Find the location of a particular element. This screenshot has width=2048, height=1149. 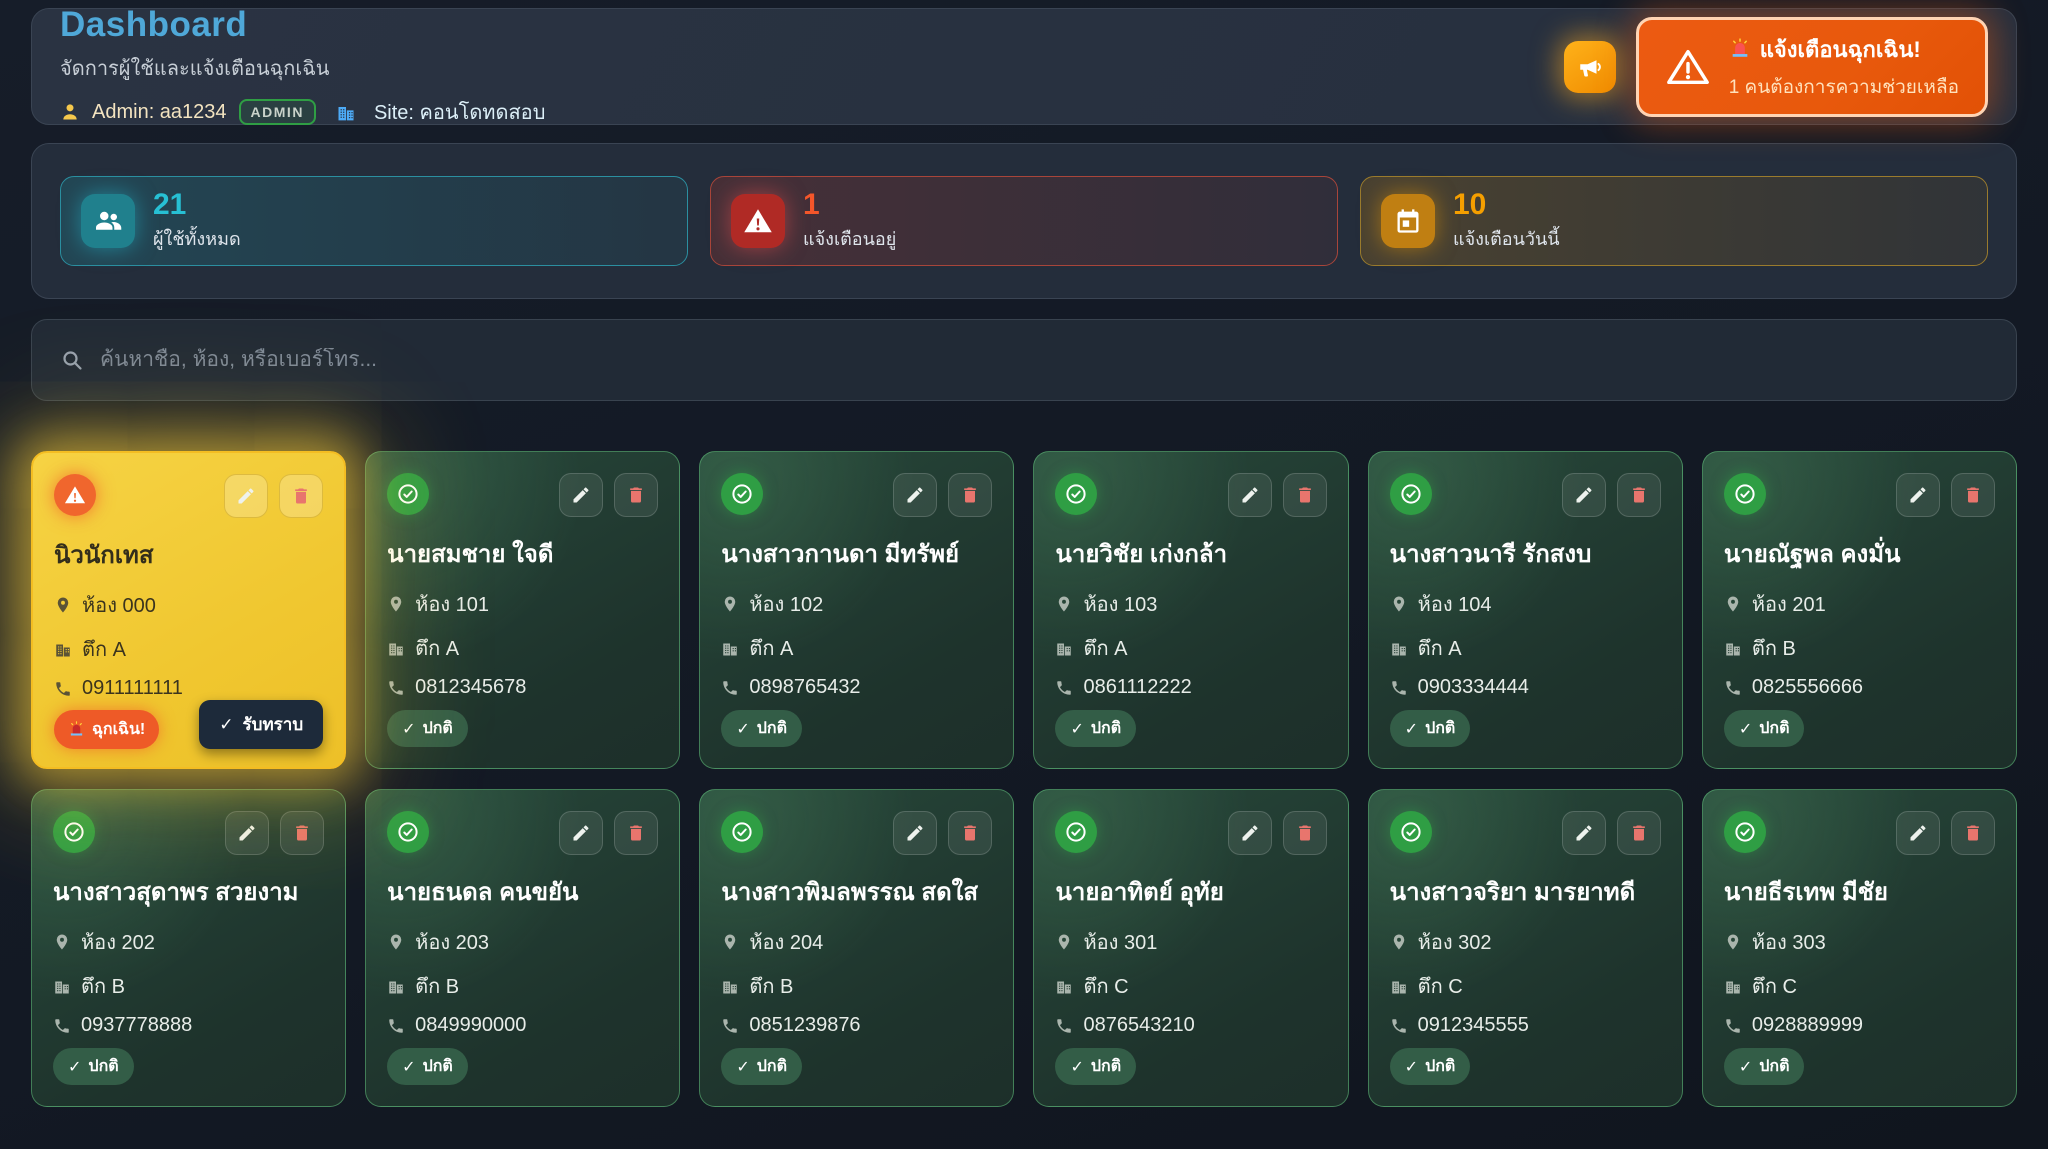

user-name: นายอาทิตย์ อุทัย is located at coordinates (1139, 892).